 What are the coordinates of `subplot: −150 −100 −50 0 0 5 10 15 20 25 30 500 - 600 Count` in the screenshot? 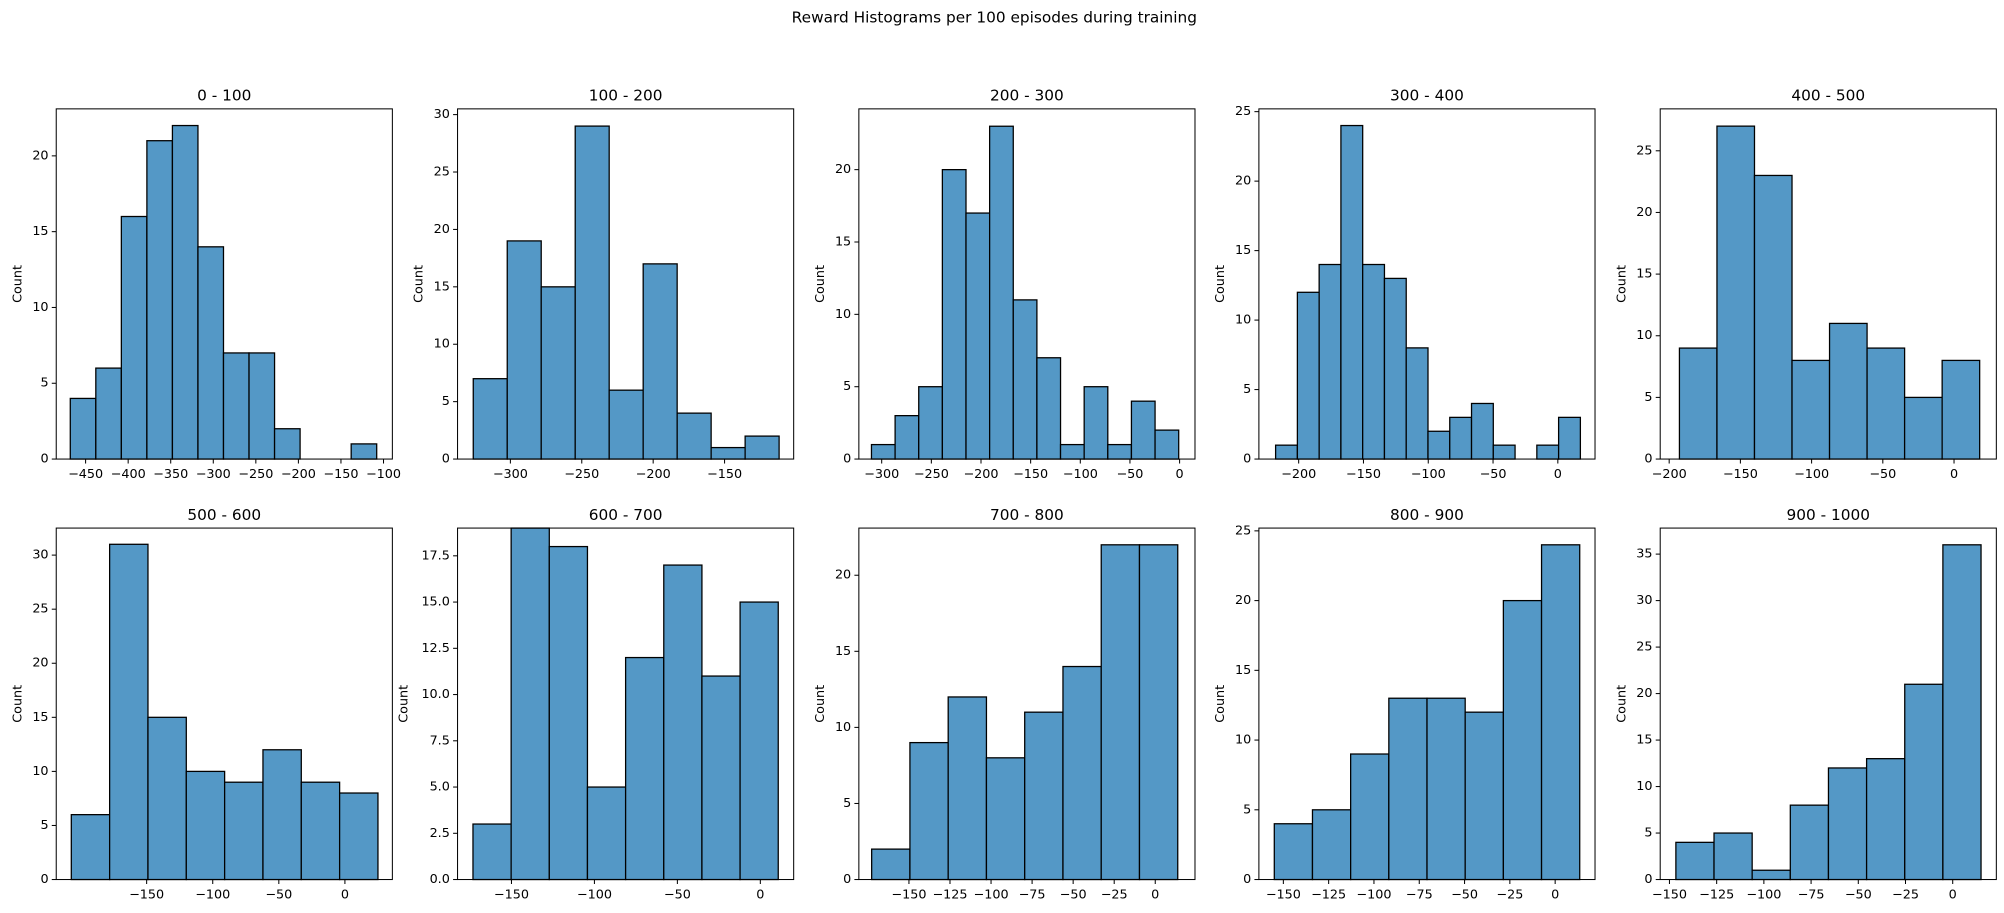 It's located at (201, 704).